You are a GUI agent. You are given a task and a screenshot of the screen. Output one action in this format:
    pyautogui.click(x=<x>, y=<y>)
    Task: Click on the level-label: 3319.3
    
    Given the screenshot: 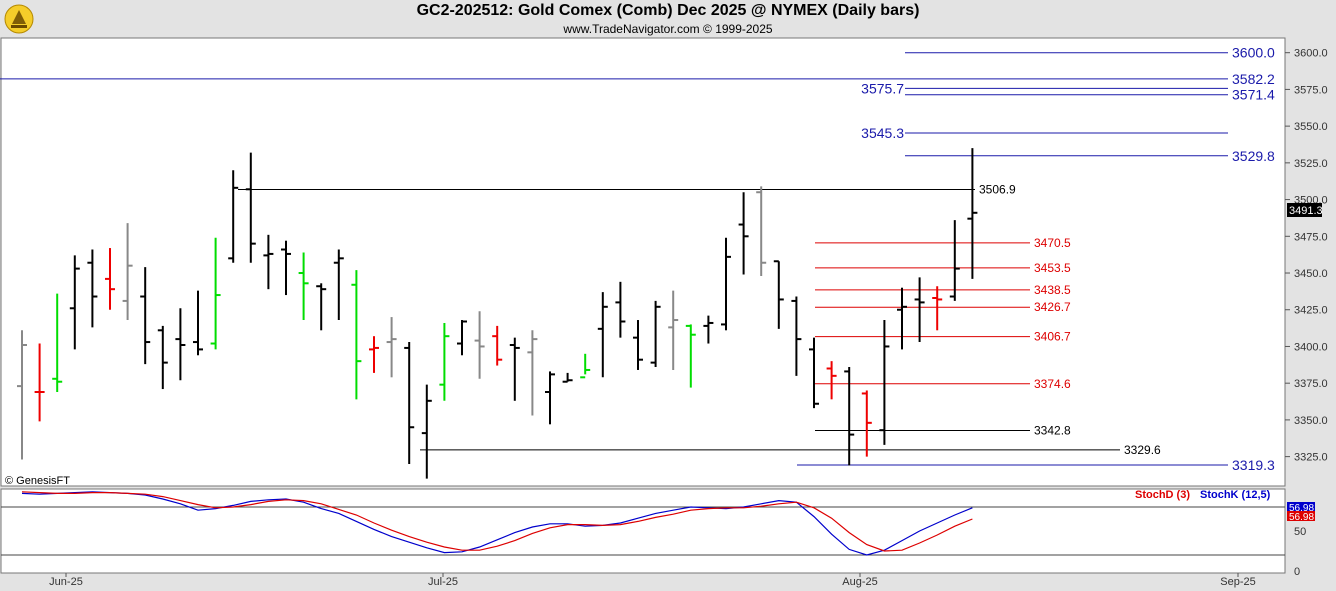 What is the action you would take?
    pyautogui.click(x=1253, y=465)
    